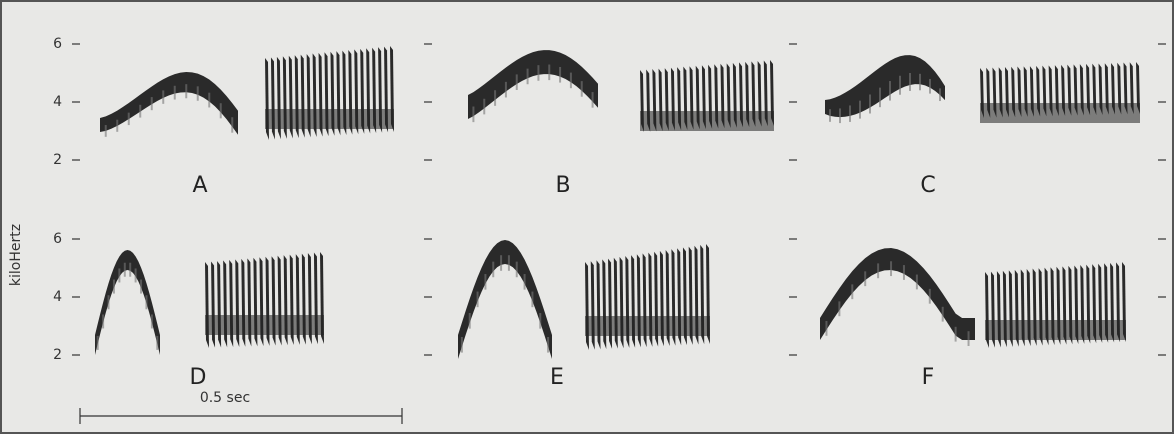  Describe the element at coordinates (16, 255) in the screenshot. I see `y-axis-label: kiloHertz` at that location.